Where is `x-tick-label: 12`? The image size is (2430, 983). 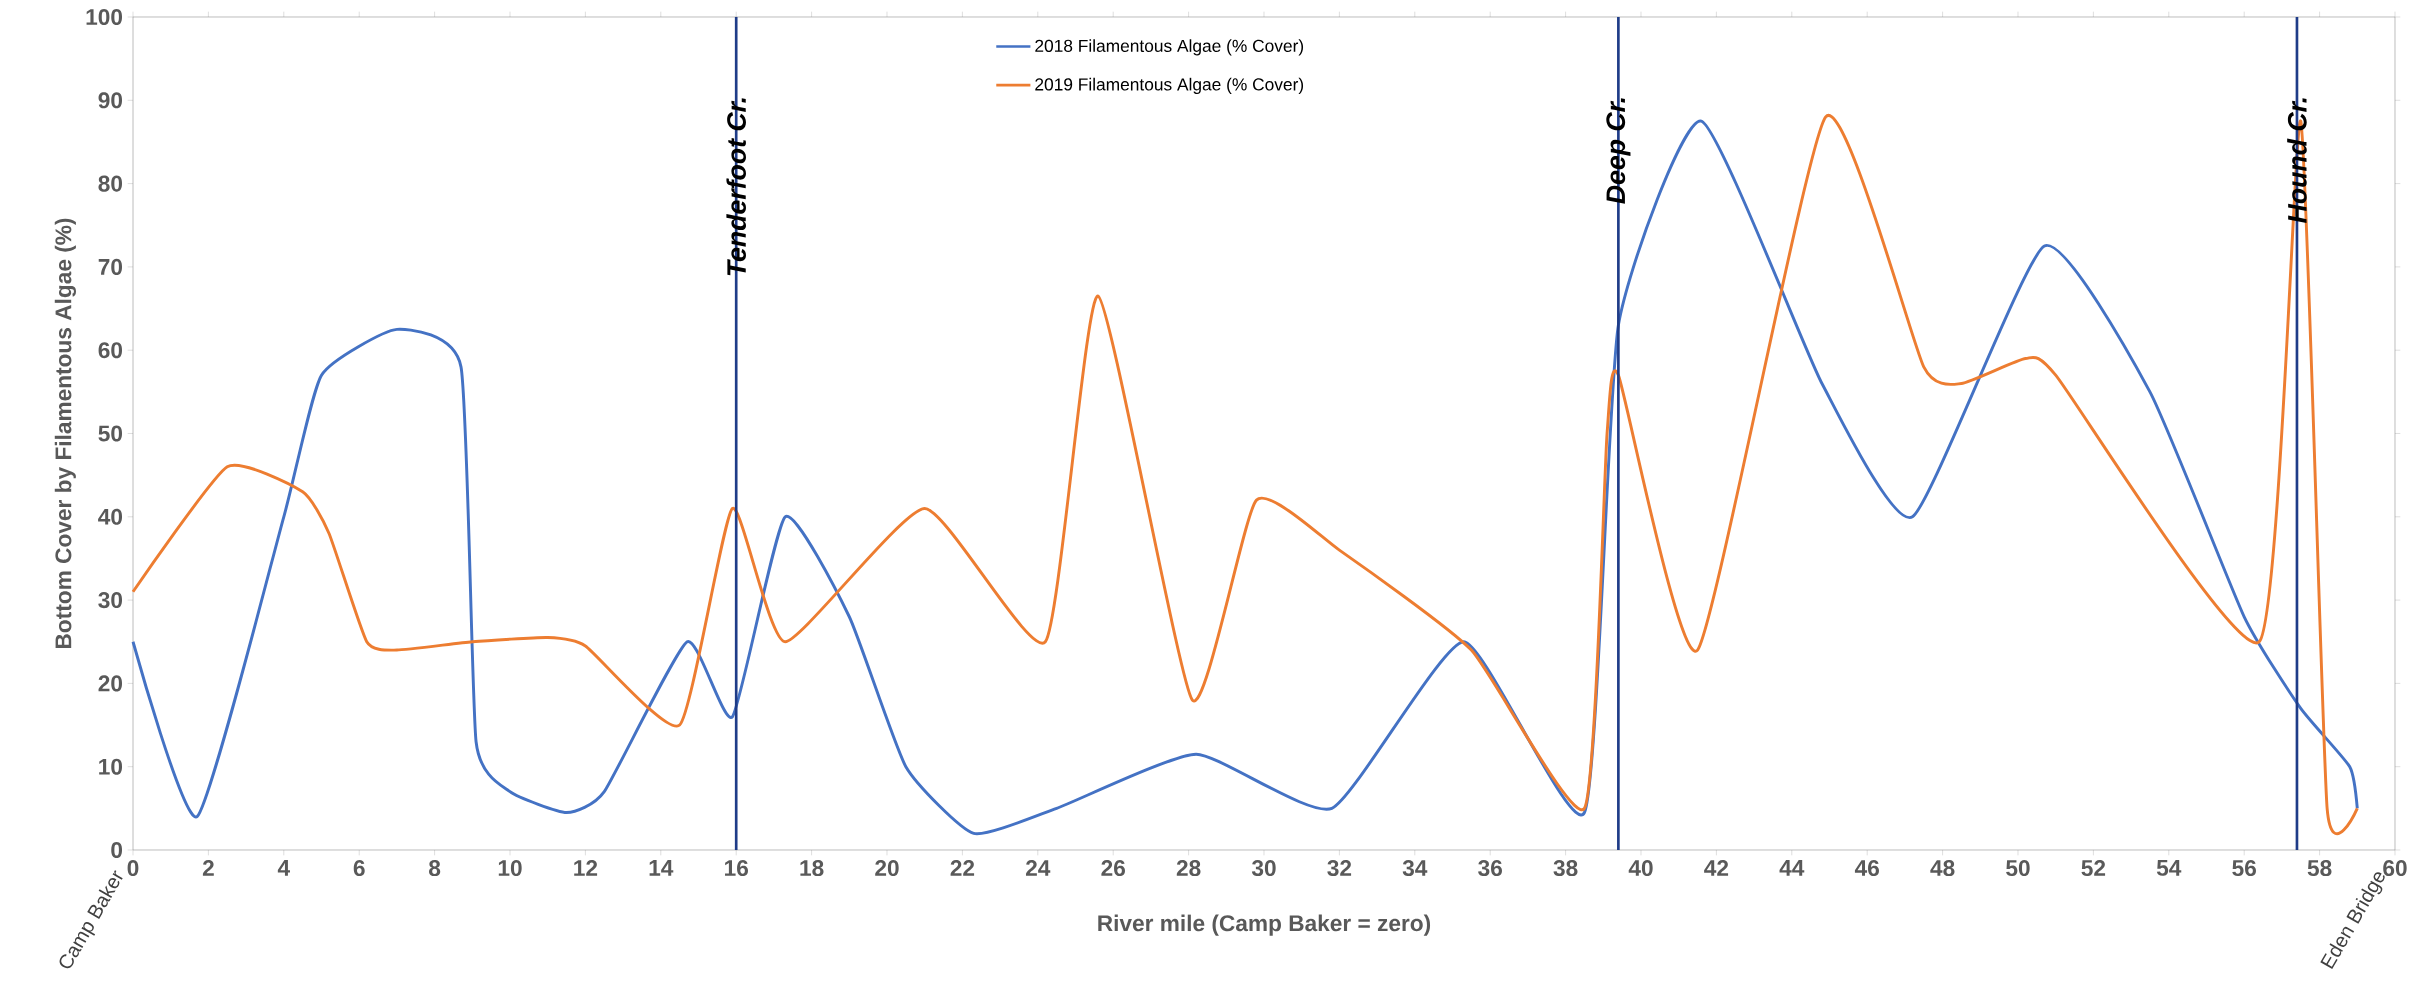
x-tick-label: 12 is located at coordinates (586, 868).